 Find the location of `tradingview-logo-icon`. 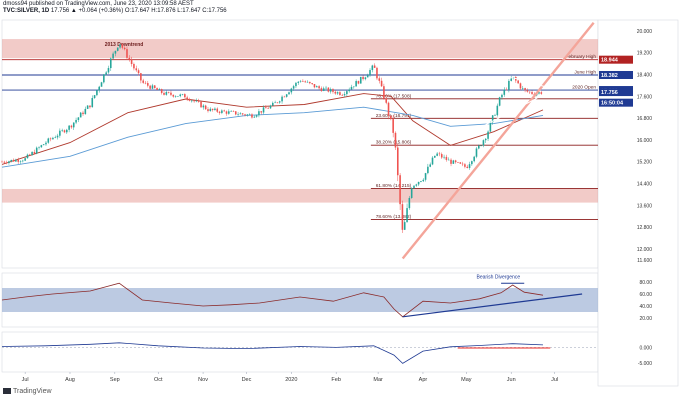

tradingview-logo-icon is located at coordinates (7, 391).